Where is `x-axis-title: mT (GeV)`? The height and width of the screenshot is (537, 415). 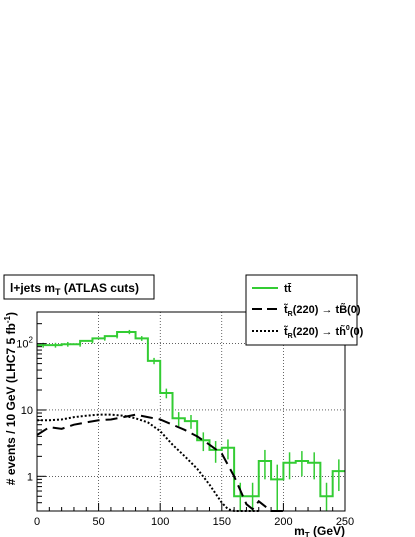 x-axis-title: mT (GeV) is located at coordinates (319, 530).